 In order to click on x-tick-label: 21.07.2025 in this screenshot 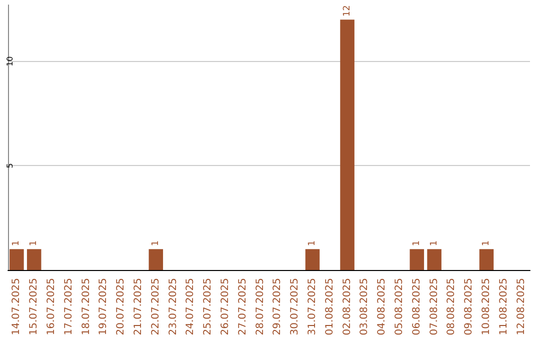, I will do `click(138, 307)`.